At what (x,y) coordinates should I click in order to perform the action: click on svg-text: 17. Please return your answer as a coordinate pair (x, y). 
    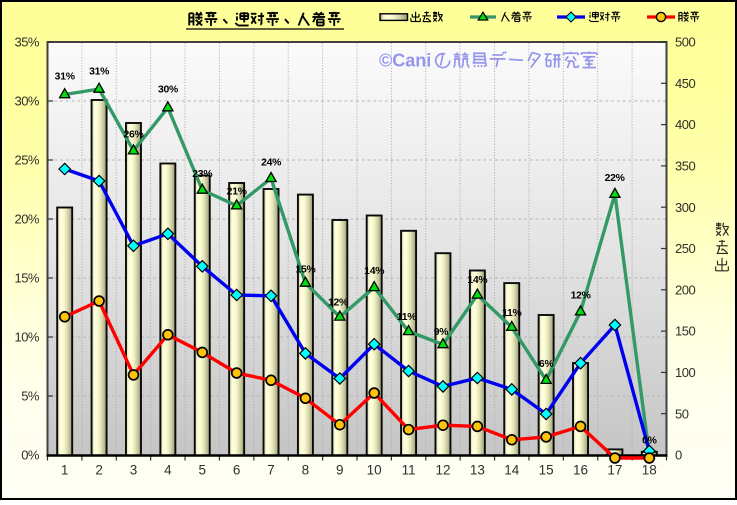
    Looking at the image, I should click on (614, 470).